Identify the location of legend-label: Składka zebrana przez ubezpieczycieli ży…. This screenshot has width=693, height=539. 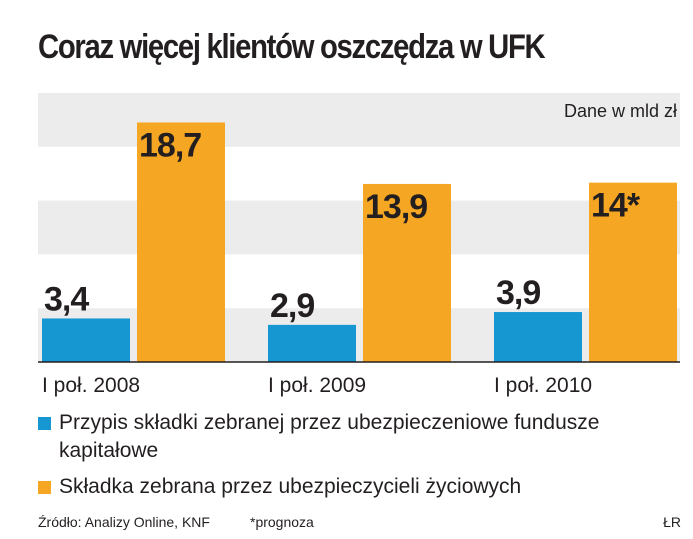
(290, 486).